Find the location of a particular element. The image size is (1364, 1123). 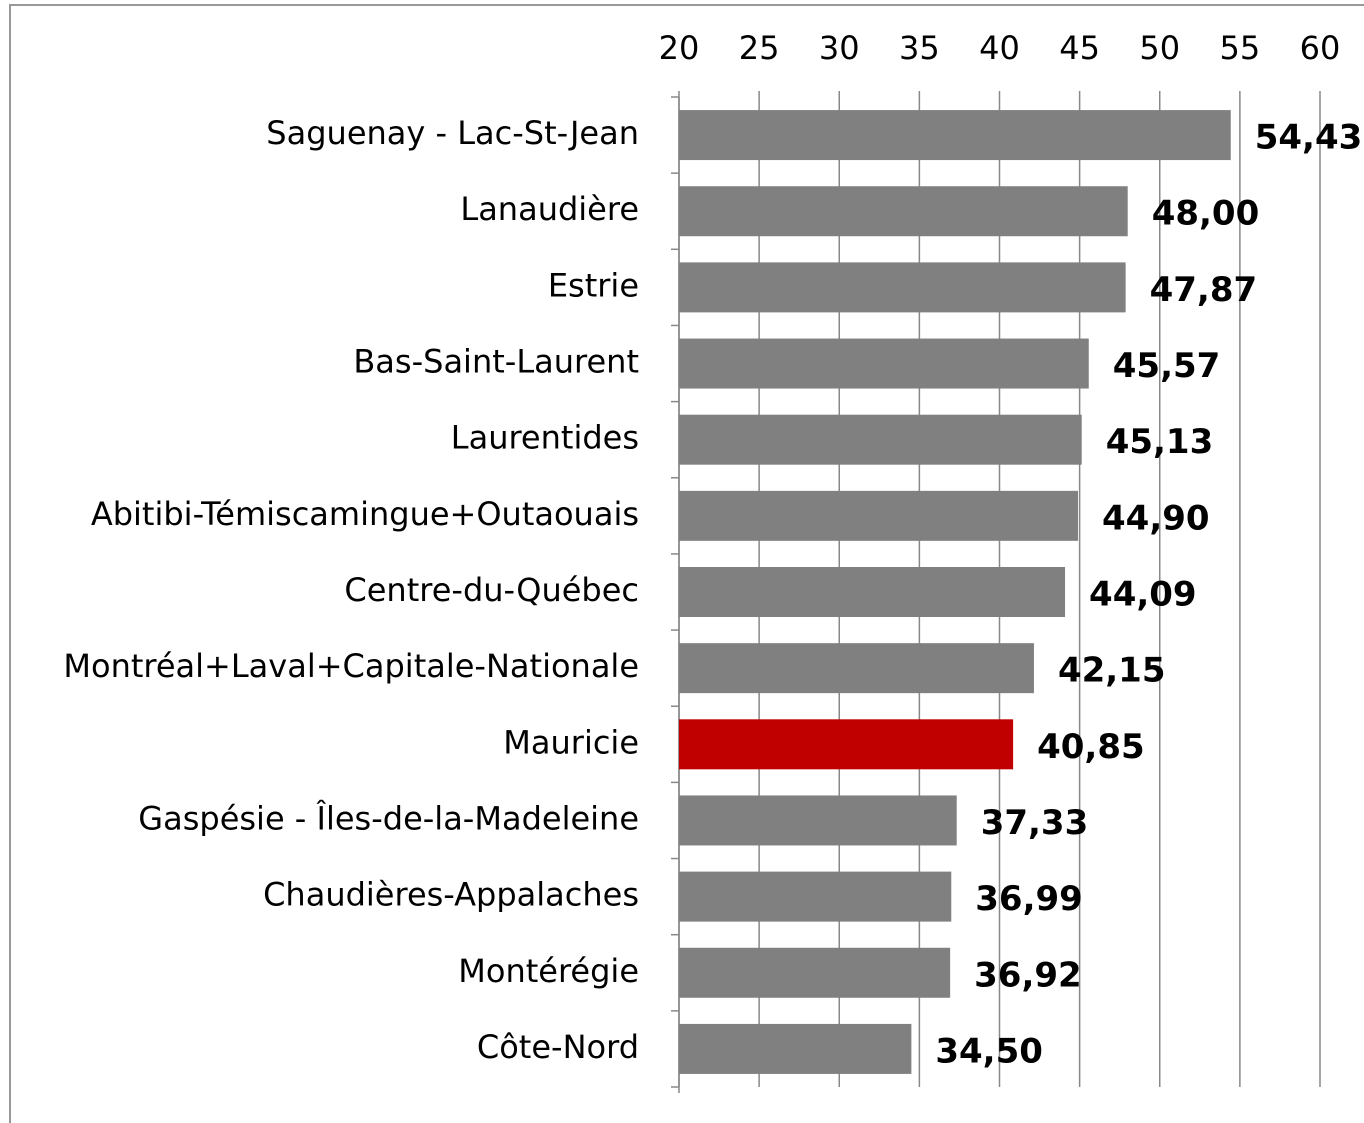

x-tick-label: 40 is located at coordinates (999, 48).